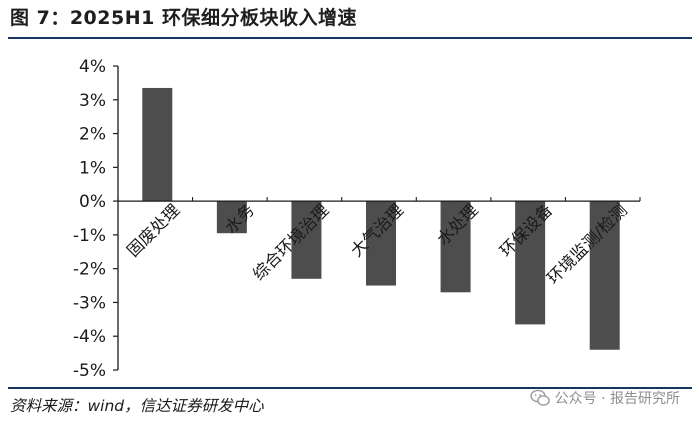 The width and height of the screenshot is (700, 423). Describe the element at coordinates (153, 231) in the screenshot. I see `x-category-label: 固废处理` at that location.